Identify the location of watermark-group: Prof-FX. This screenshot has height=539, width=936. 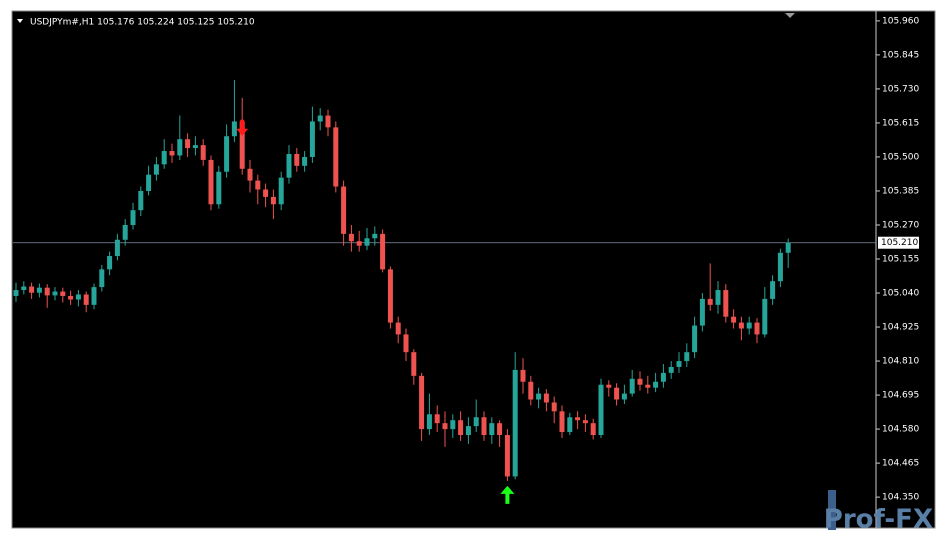
(878, 512).